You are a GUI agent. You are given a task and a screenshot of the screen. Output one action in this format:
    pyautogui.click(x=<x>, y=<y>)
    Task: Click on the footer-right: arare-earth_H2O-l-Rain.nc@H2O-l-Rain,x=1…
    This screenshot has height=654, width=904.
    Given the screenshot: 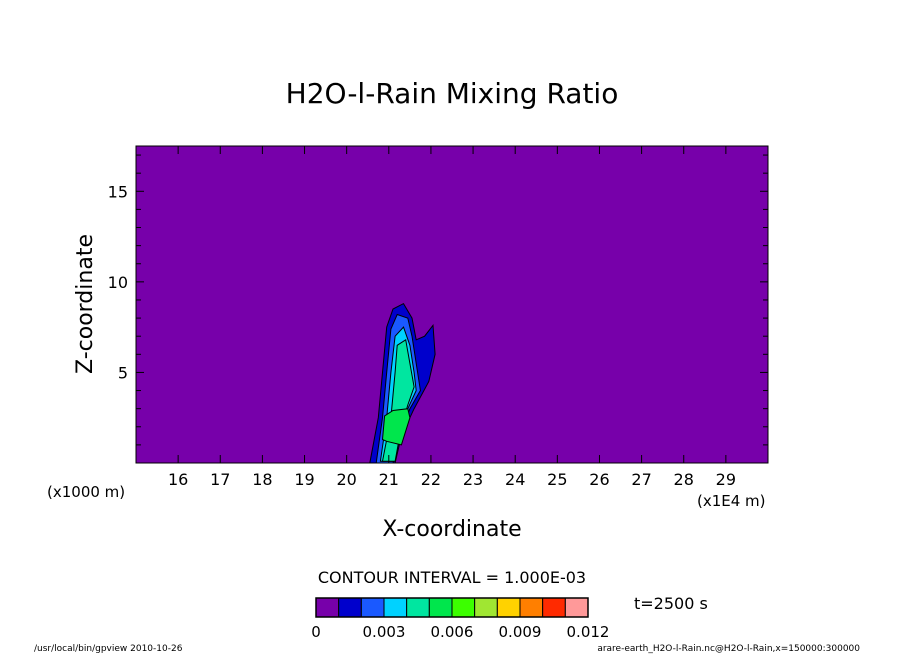 What is the action you would take?
    pyautogui.click(x=728, y=649)
    